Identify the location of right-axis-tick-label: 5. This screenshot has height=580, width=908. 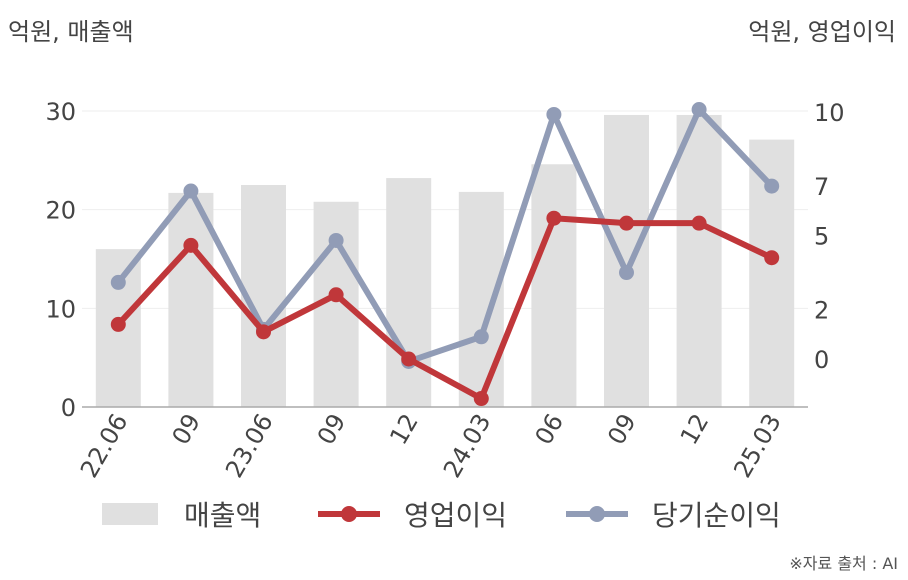
(821, 237).